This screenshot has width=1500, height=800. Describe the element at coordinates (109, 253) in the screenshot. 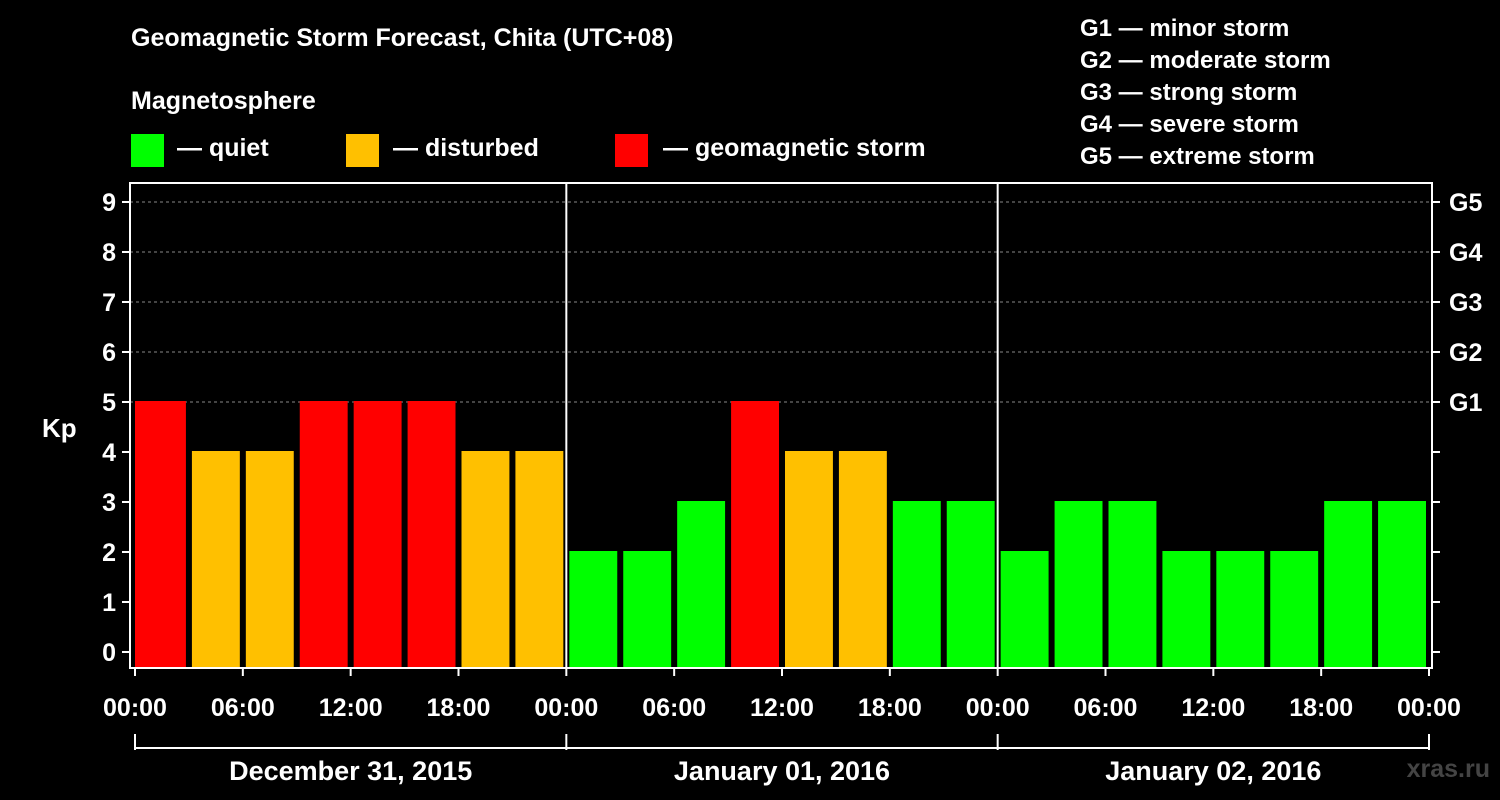

I see `y-tick-label: 8` at that location.